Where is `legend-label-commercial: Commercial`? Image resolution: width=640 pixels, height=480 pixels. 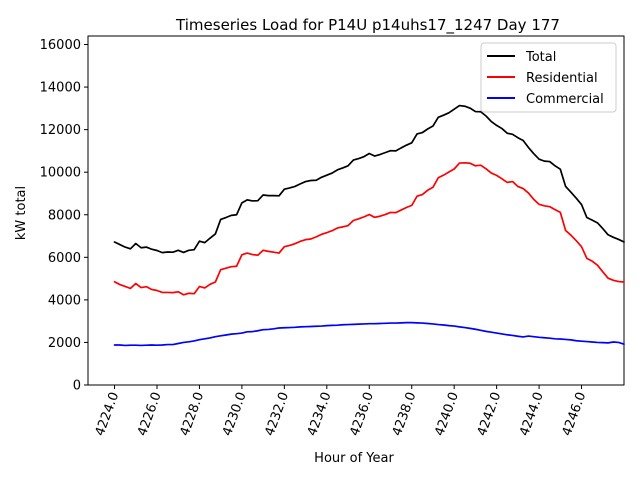
legend-label-commercial: Commercial is located at coordinates (565, 99).